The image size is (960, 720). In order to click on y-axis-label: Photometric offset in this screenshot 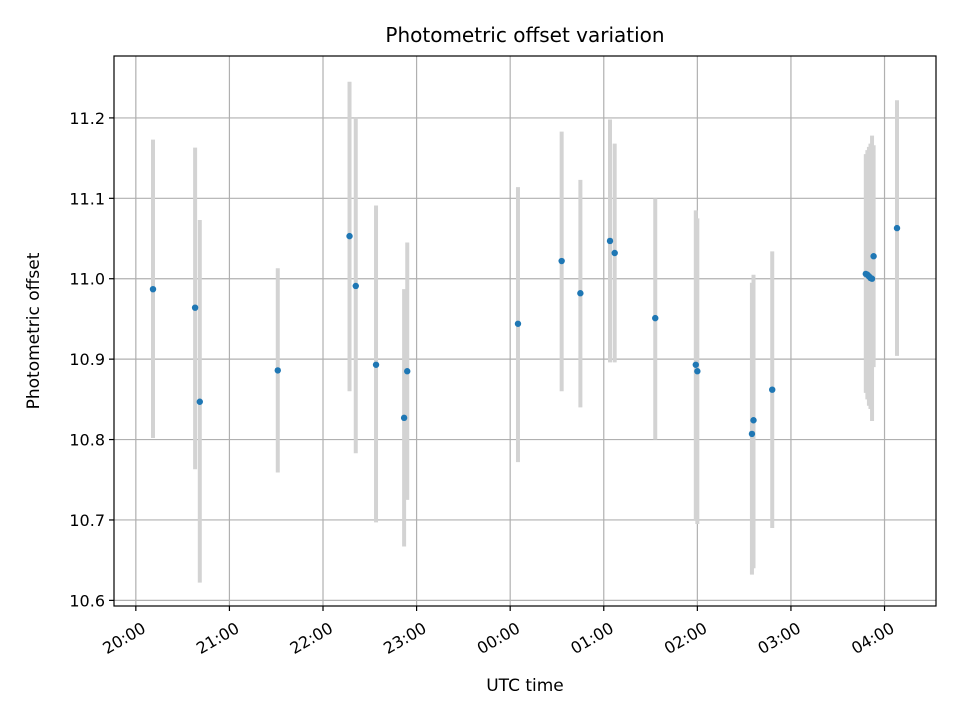, I will do `click(34, 330)`.